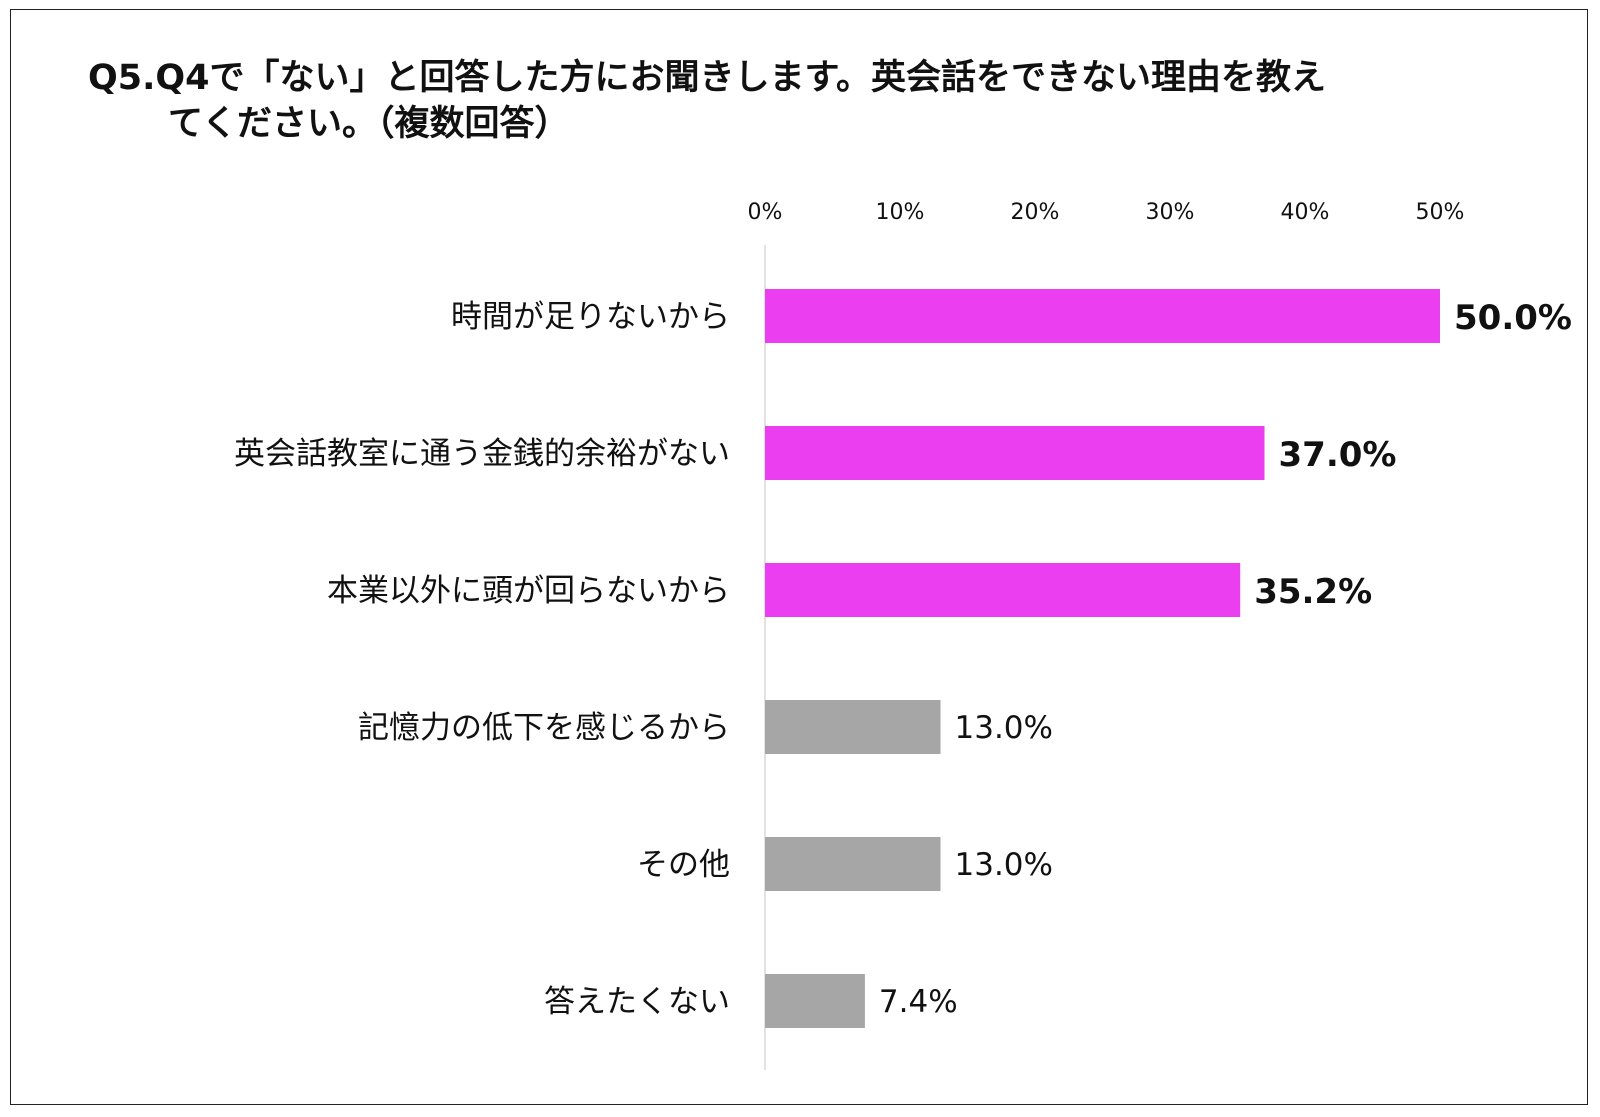 This screenshot has width=1600, height=1117. What do you see at coordinates (544, 728) in the screenshot?
I see `category-label: 記憶力の低下を感じるから` at bounding box center [544, 728].